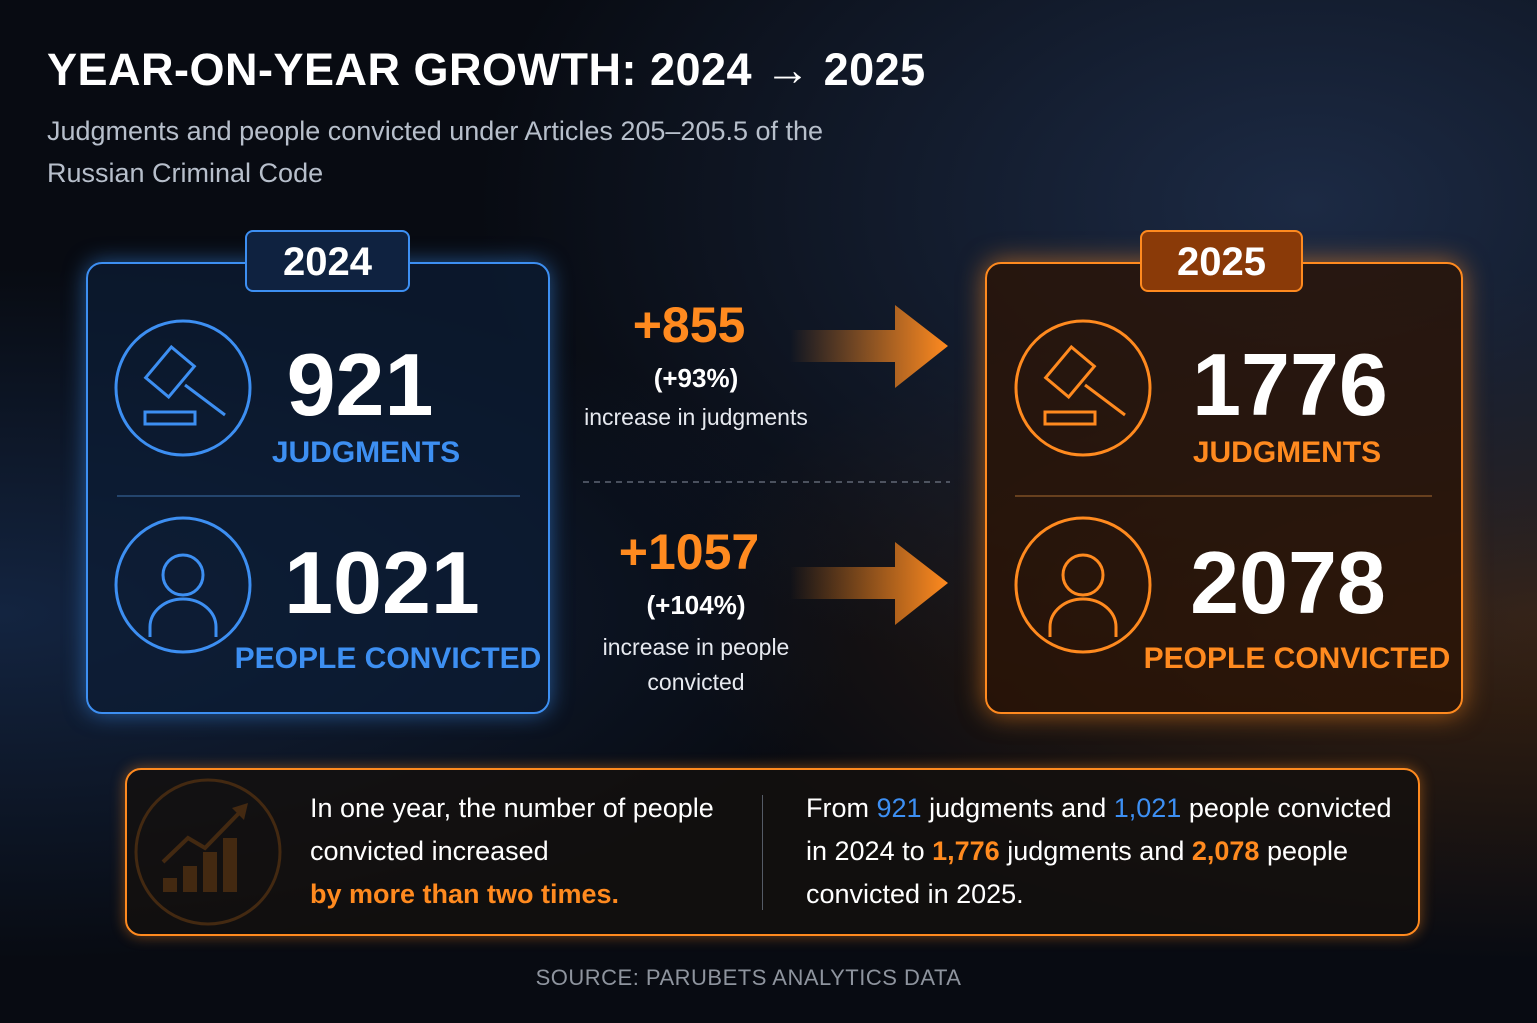 Image resolution: width=1537 pixels, height=1023 pixels. Describe the element at coordinates (360, 384) in the screenshot. I see `number: 921` at that location.